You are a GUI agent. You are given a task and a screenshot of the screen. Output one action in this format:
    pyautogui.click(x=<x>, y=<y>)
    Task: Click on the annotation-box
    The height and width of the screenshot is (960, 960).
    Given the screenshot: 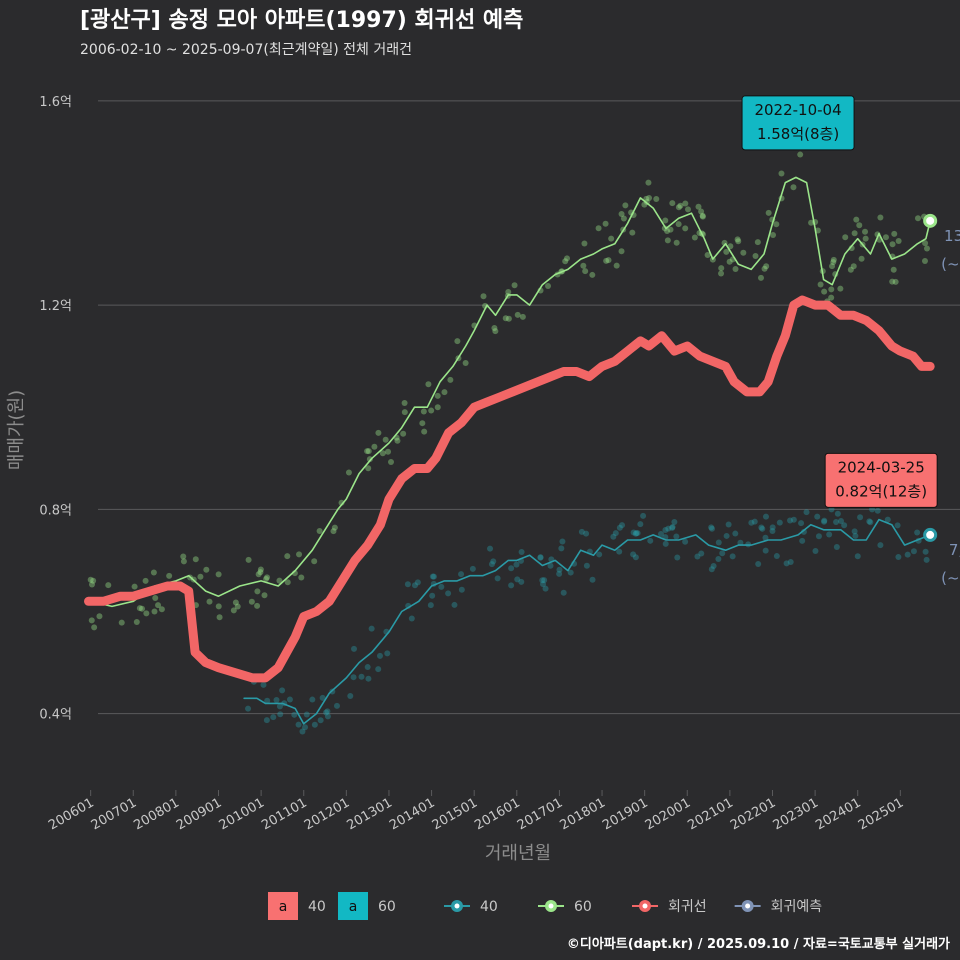 What is the action you would take?
    pyautogui.click(x=881, y=480)
    